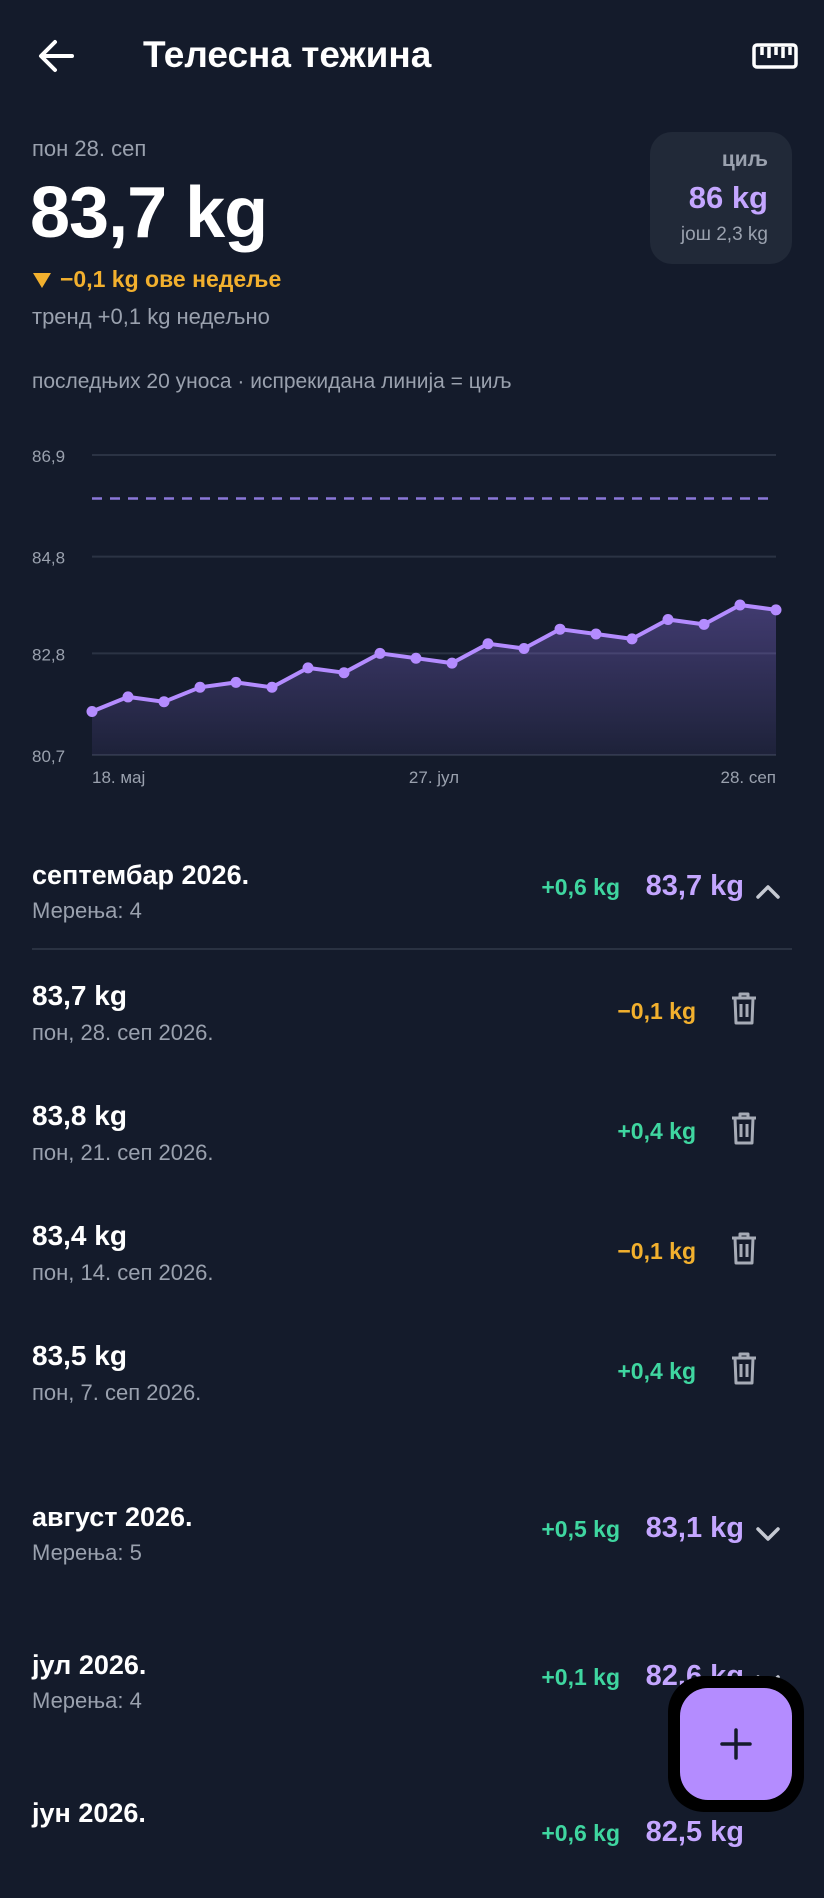 This screenshot has width=824, height=1898. I want to click on entry-weight: 83,8 kg, so click(79, 1115).